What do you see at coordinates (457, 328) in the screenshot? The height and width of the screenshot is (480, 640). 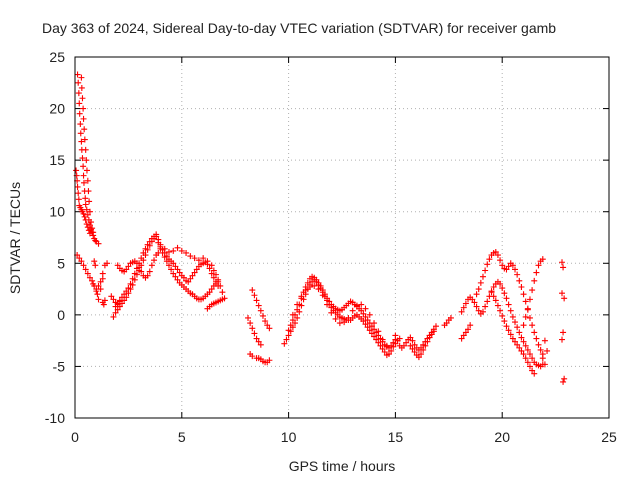 I see `series-afternoon-c` at bounding box center [457, 328].